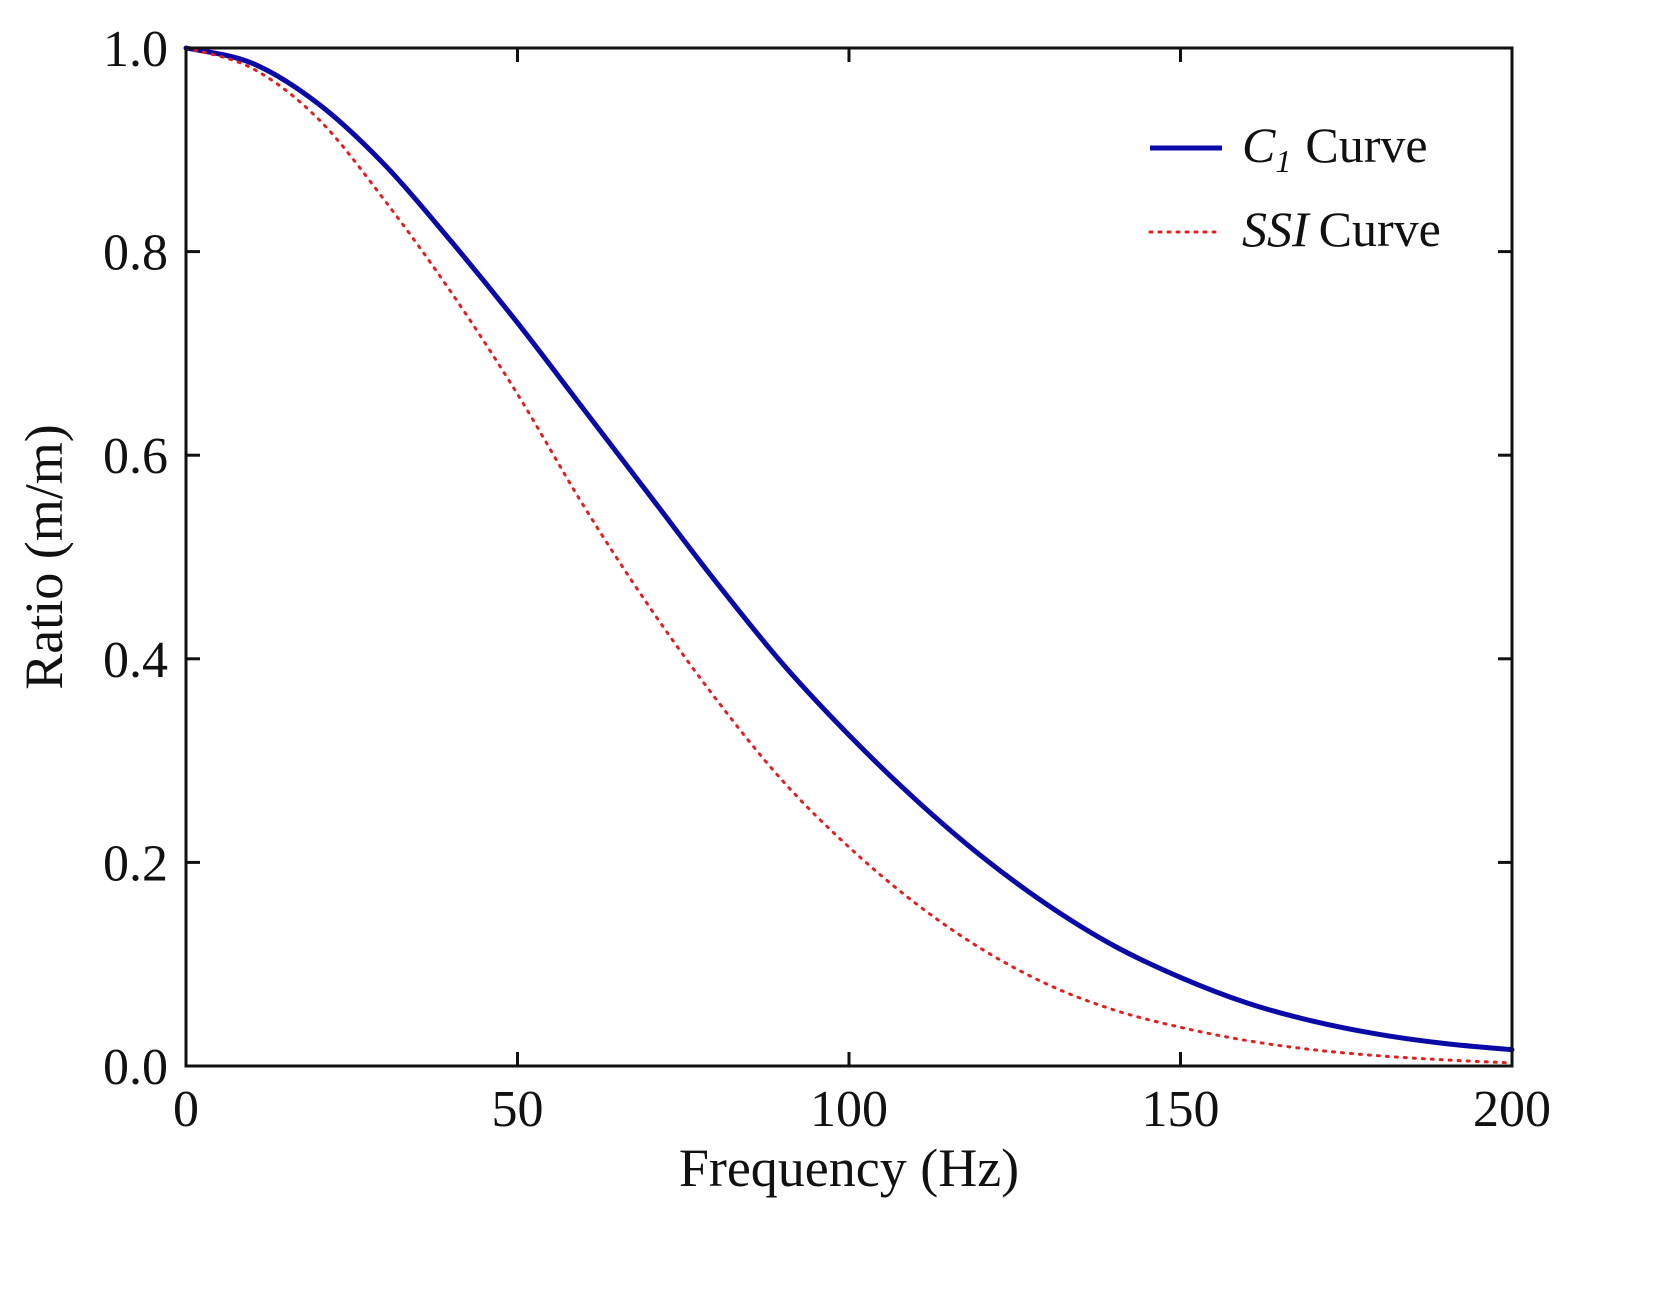  I want to click on x-tick-label: 150, so click(1181, 1109).